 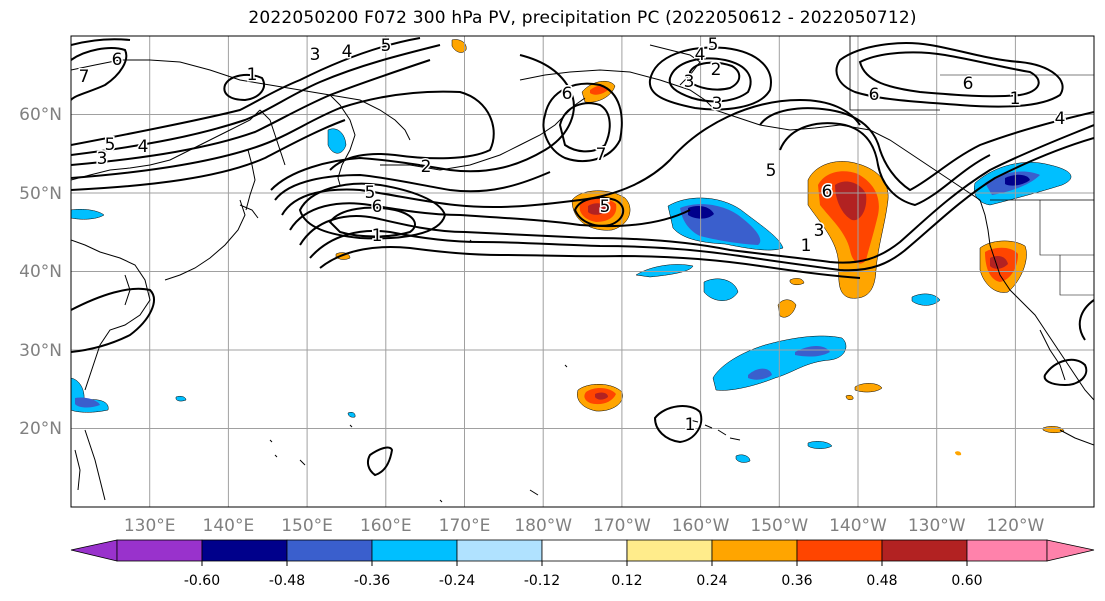 What do you see at coordinates (229, 526) in the screenshot?
I see `lon-label: 140°E` at bounding box center [229, 526].